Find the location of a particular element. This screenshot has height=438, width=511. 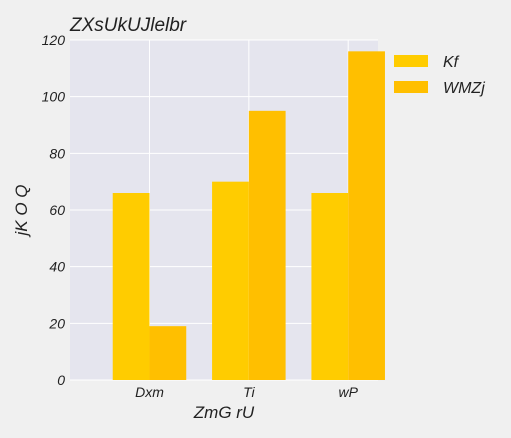

y-axis-ticks: 0 20 40 60 80 100 120 is located at coordinates (54, 210).